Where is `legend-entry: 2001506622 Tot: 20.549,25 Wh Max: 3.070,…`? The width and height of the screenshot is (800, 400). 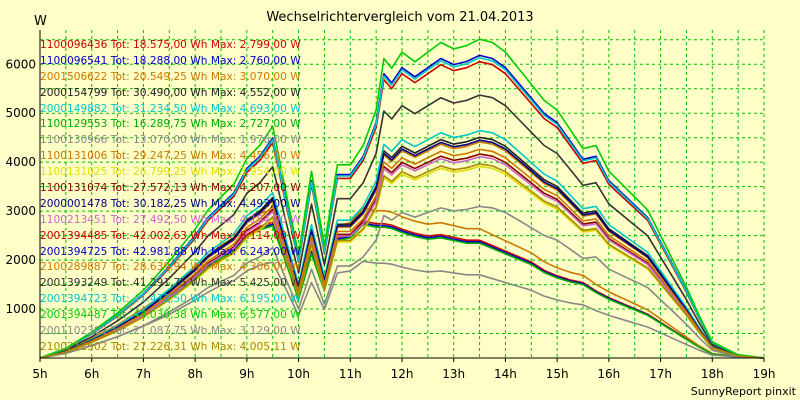 legend-entry: 2001506622 Tot: 20.549,25 Wh Max: 3.070,… is located at coordinates (170, 76).